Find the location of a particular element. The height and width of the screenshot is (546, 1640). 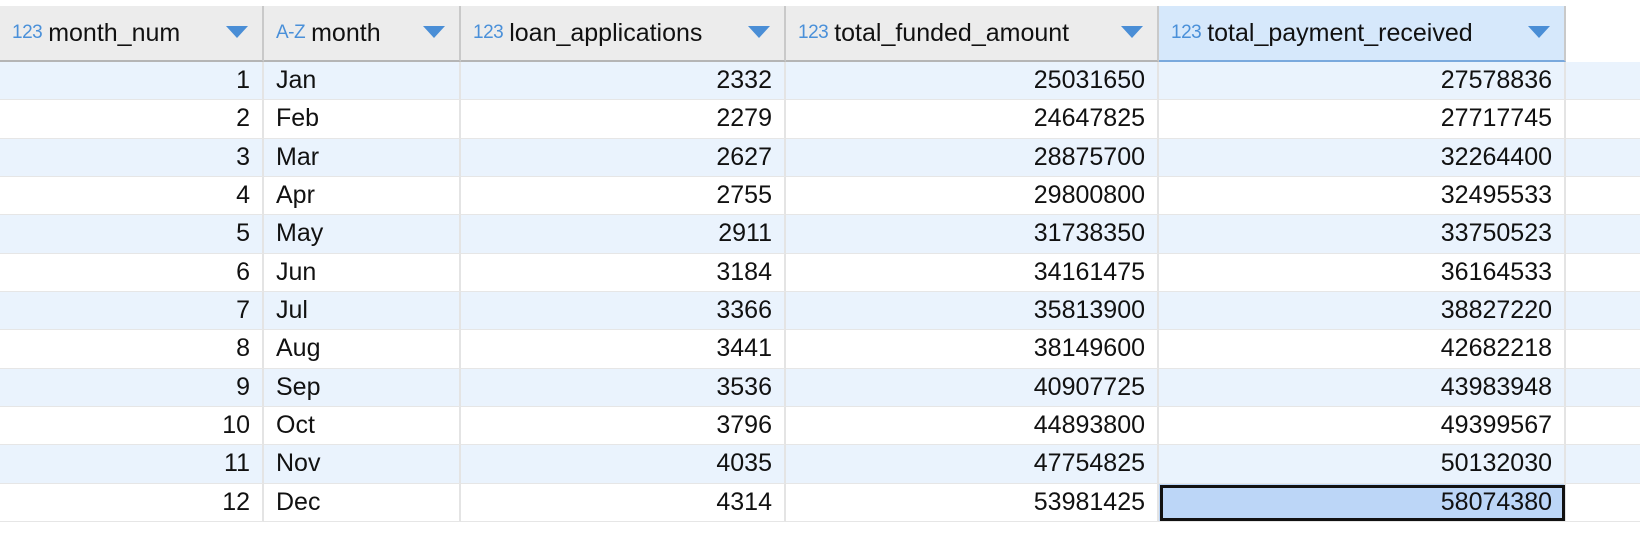

column-header-label: month_num is located at coordinates (114, 32).